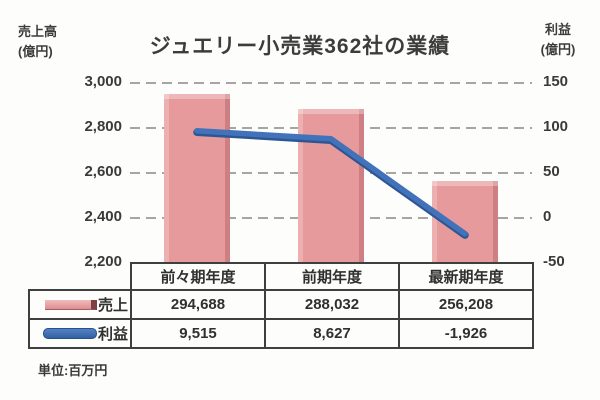 This screenshot has height=400, width=600. I want to click on left-axis-tick: 2,800, so click(103, 126).